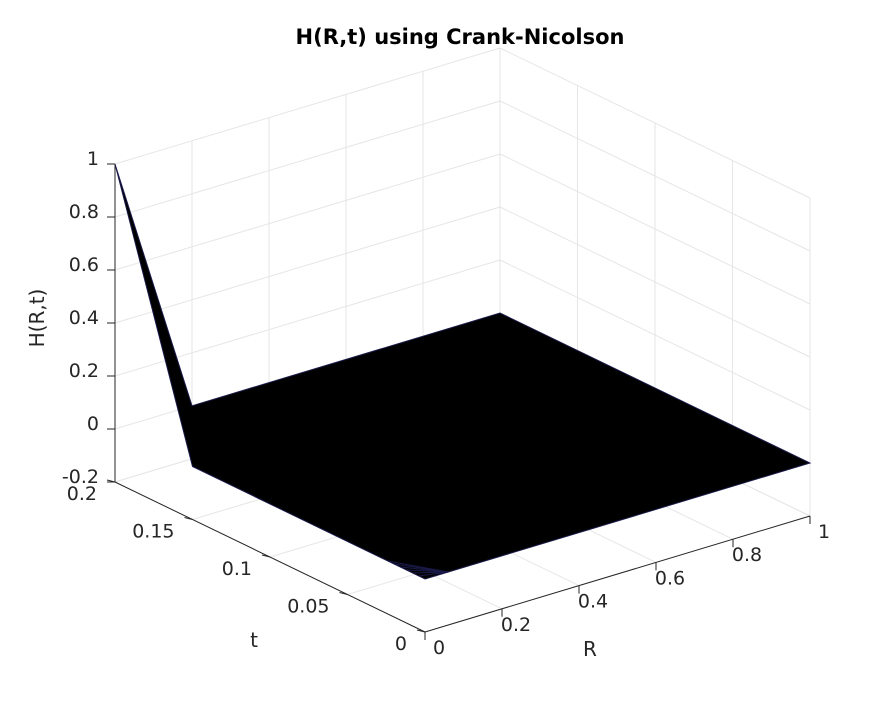  Describe the element at coordinates (593, 602) in the screenshot. I see `x-tick-label: 0.4` at that location.